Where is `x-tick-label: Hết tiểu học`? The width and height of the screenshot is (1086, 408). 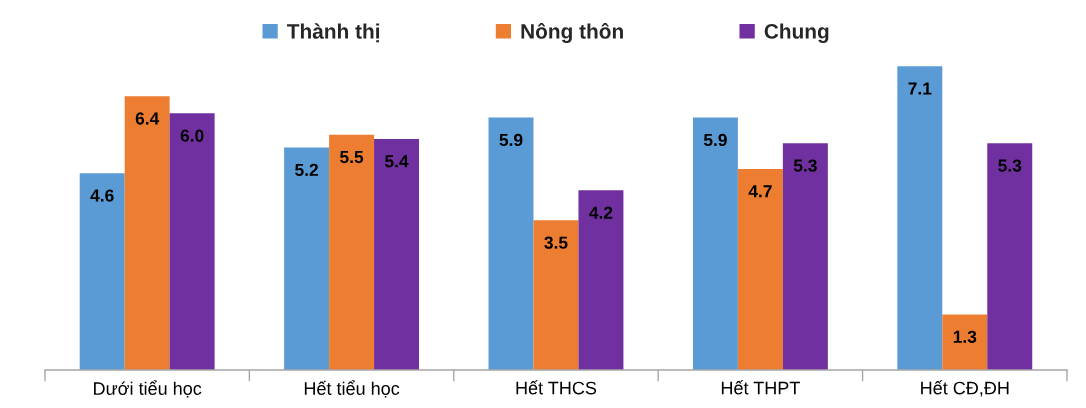
x-tick-label: Hết tiểu học is located at coordinates (352, 389).